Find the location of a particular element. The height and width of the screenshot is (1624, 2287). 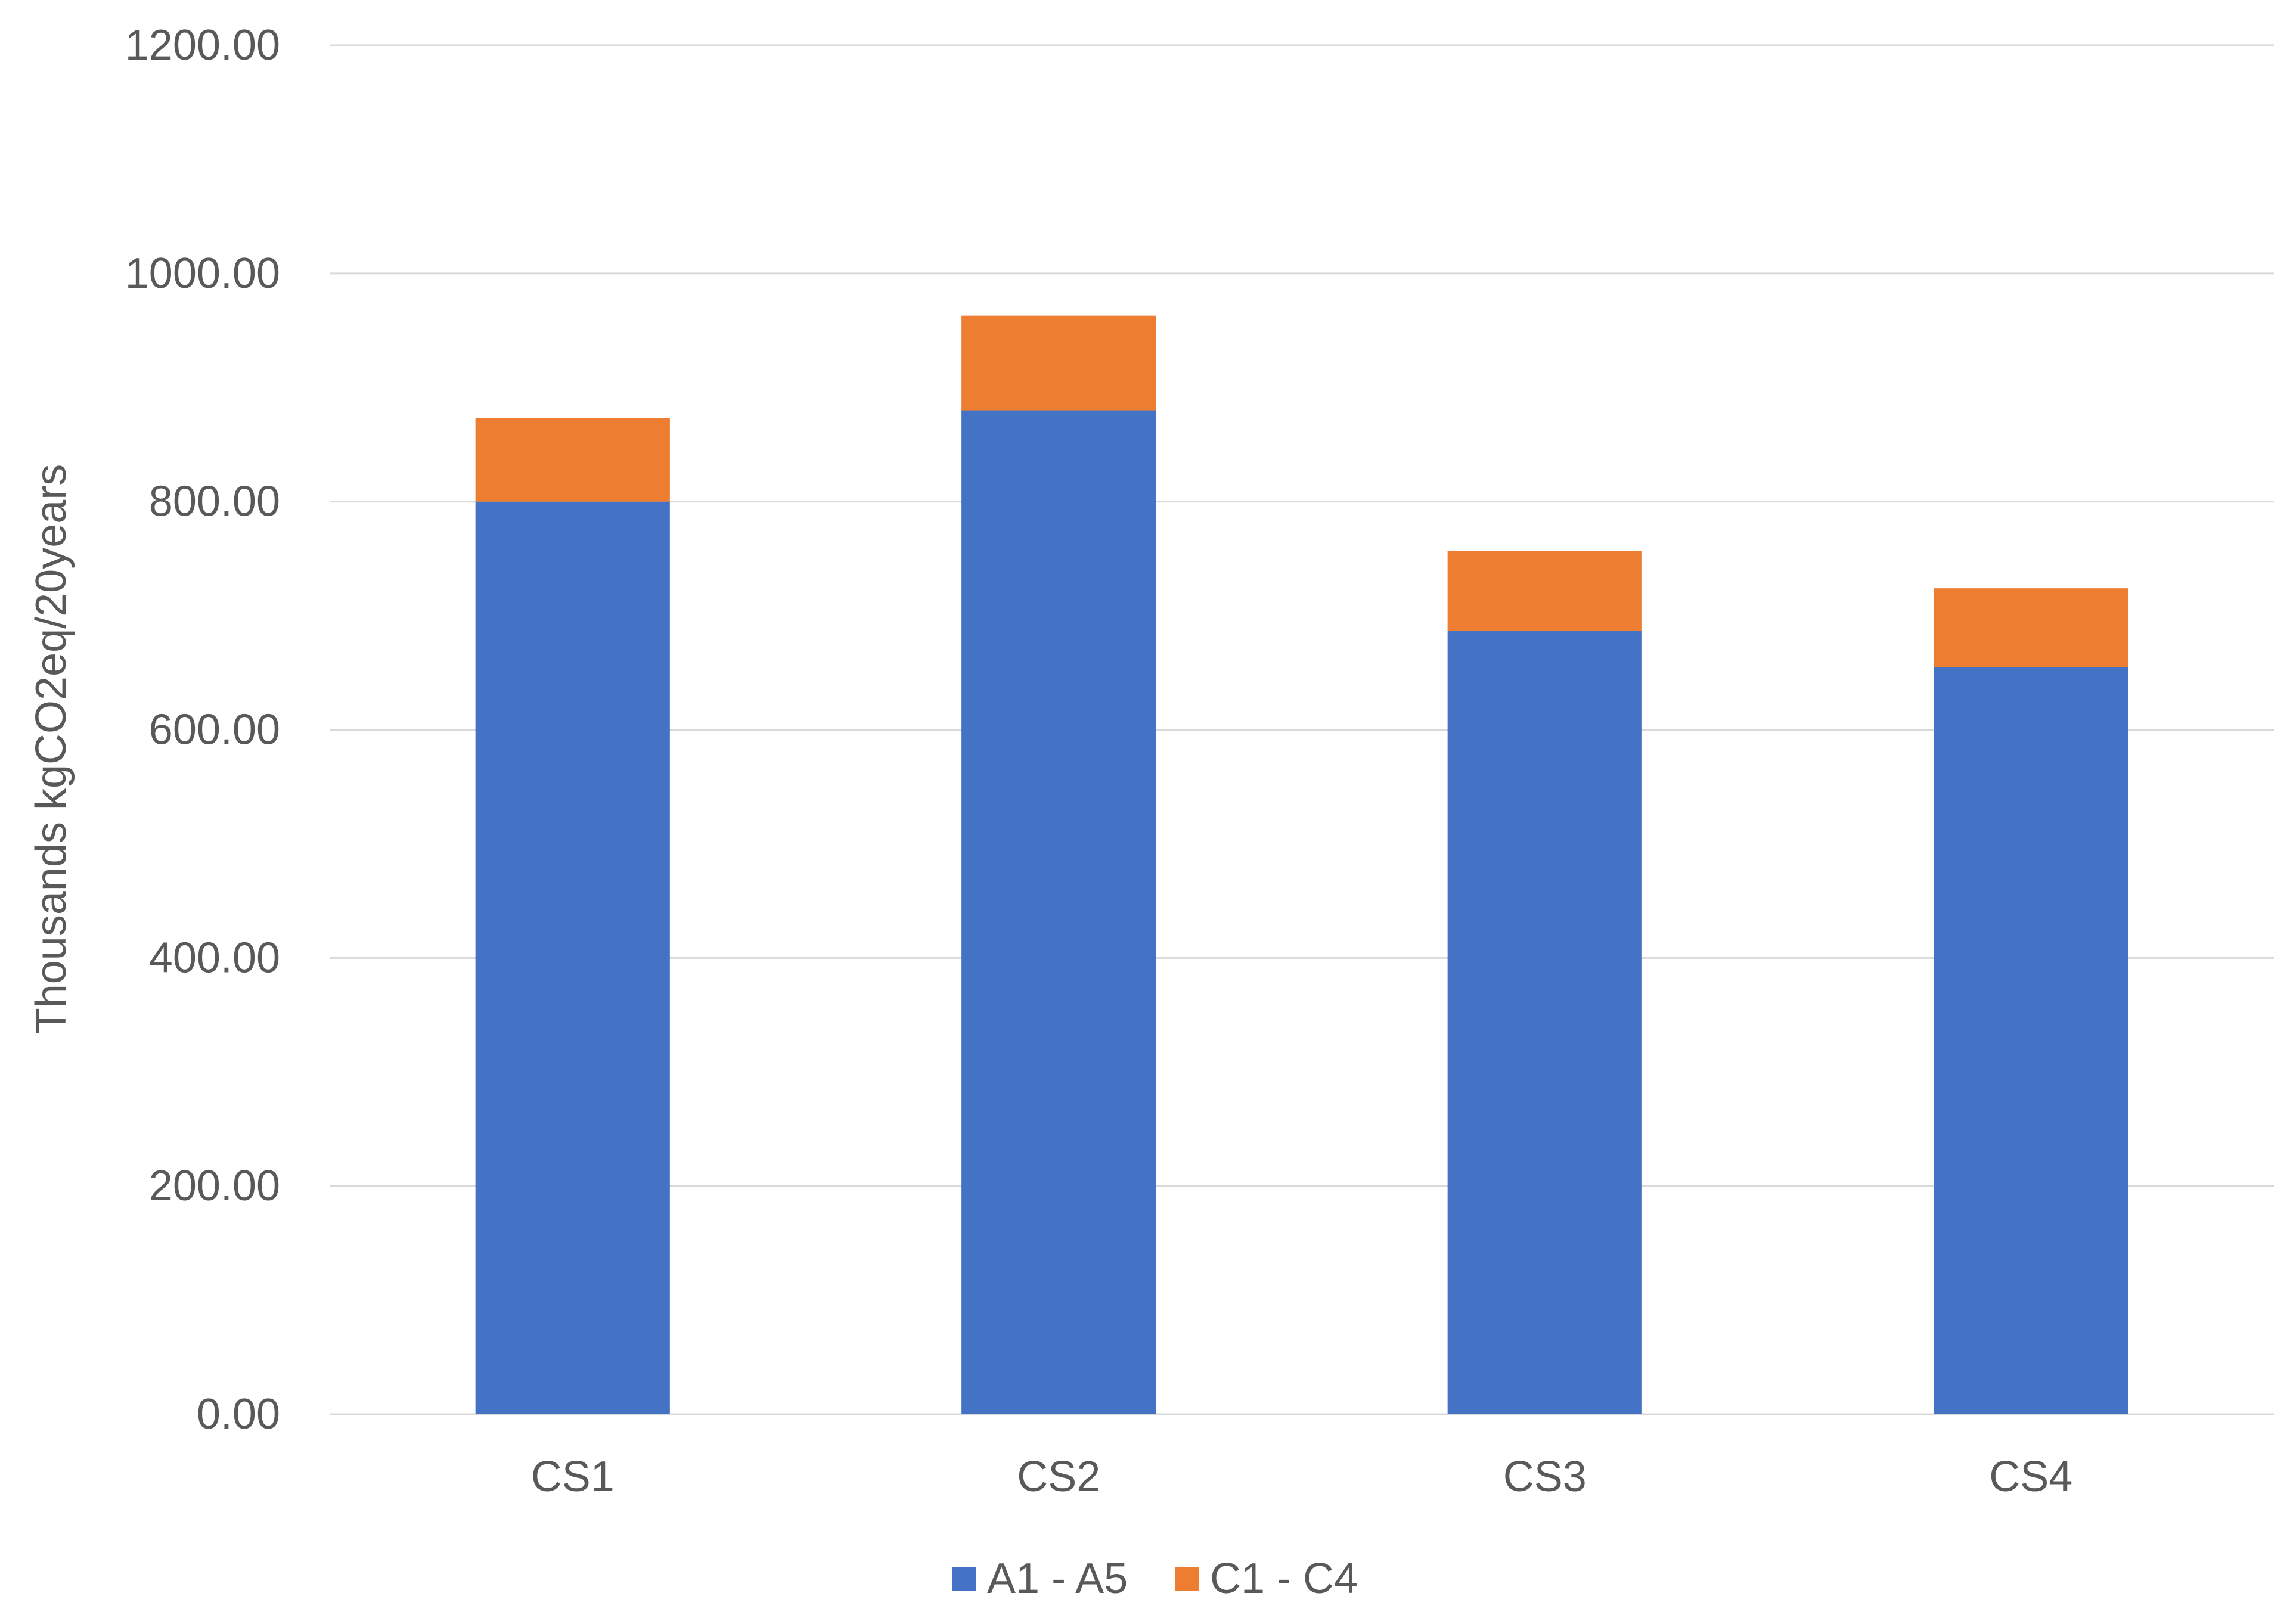

y-tick-label: 400.00 is located at coordinates (215, 958).